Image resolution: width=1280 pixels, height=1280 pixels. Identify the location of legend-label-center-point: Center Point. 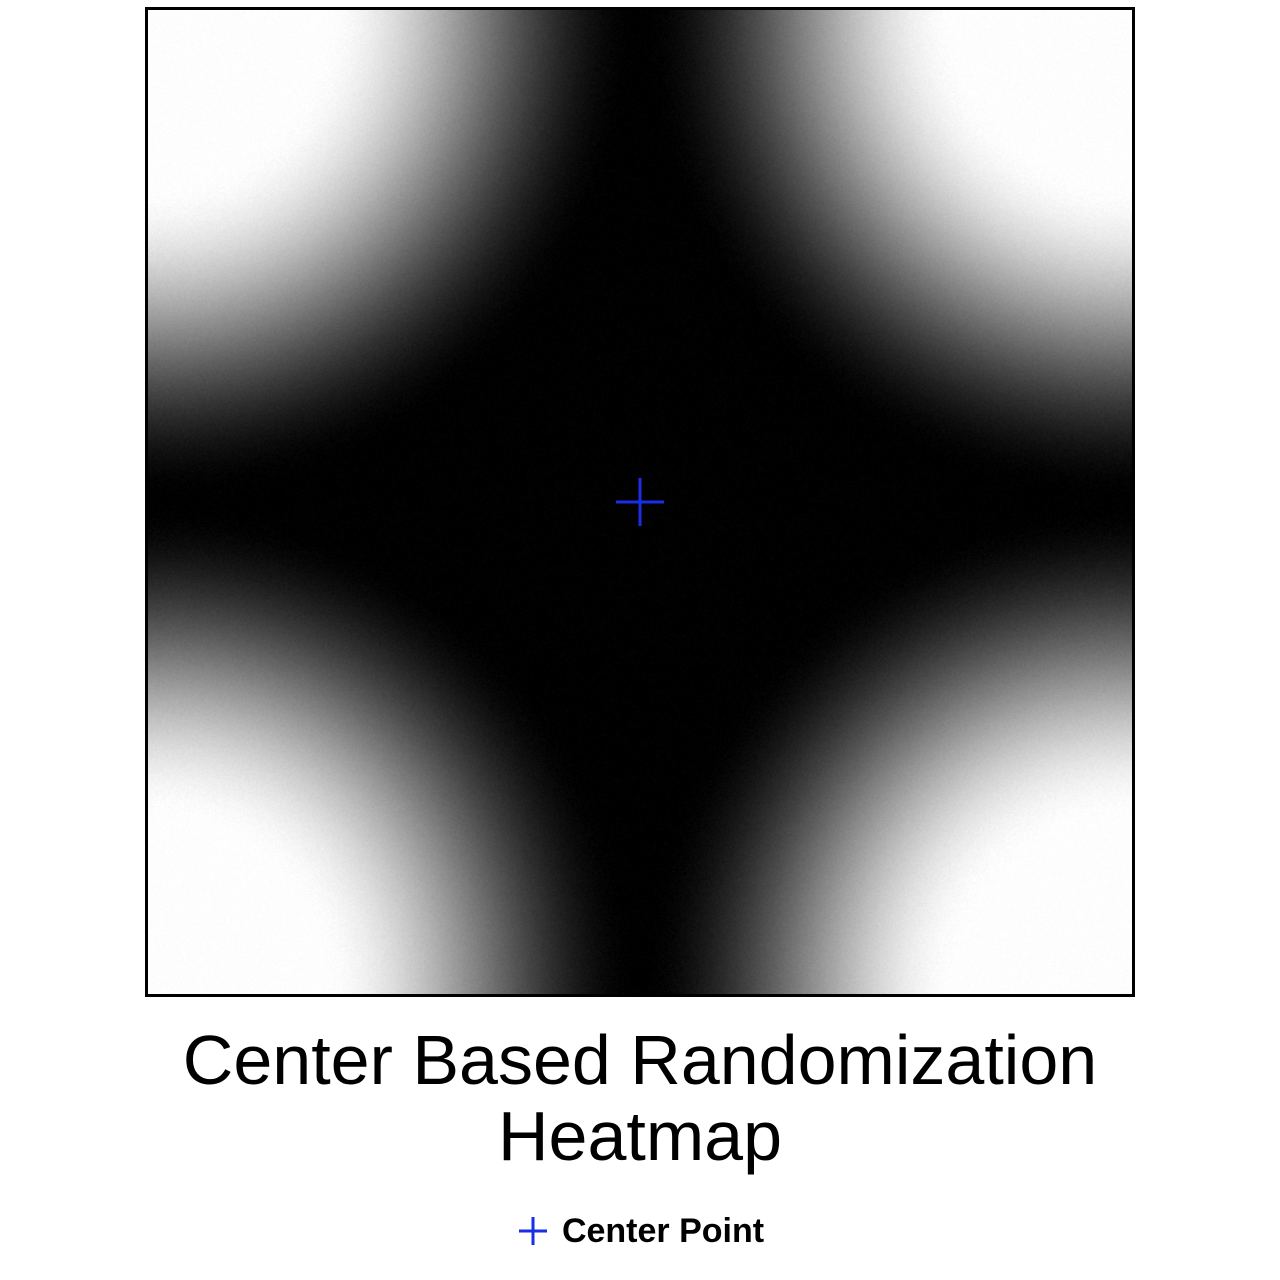
(663, 1231).